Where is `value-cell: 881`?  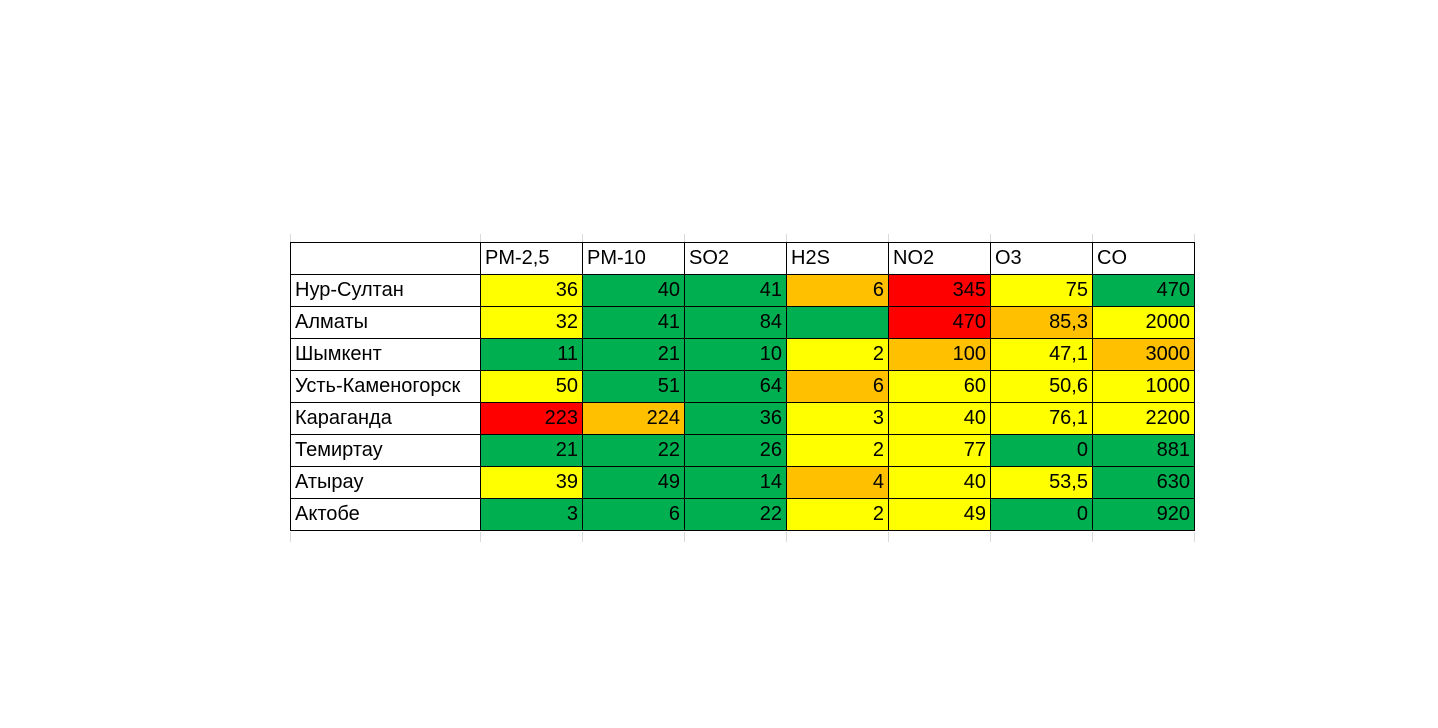 value-cell: 881 is located at coordinates (1143, 450).